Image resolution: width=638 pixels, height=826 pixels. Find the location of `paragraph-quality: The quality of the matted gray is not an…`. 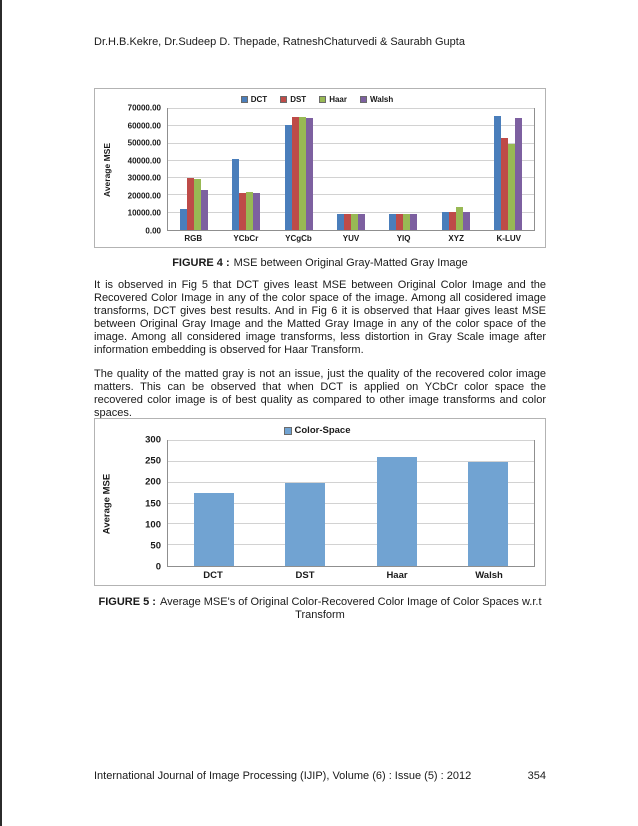

paragraph-quality: The quality of the matted gray is not an… is located at coordinates (320, 393).